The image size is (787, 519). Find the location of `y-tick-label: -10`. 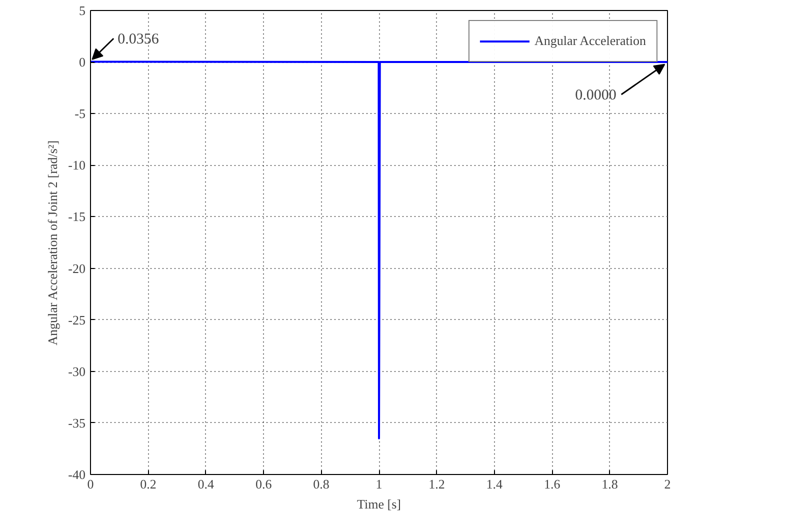

y-tick-label: -10 is located at coordinates (77, 165).